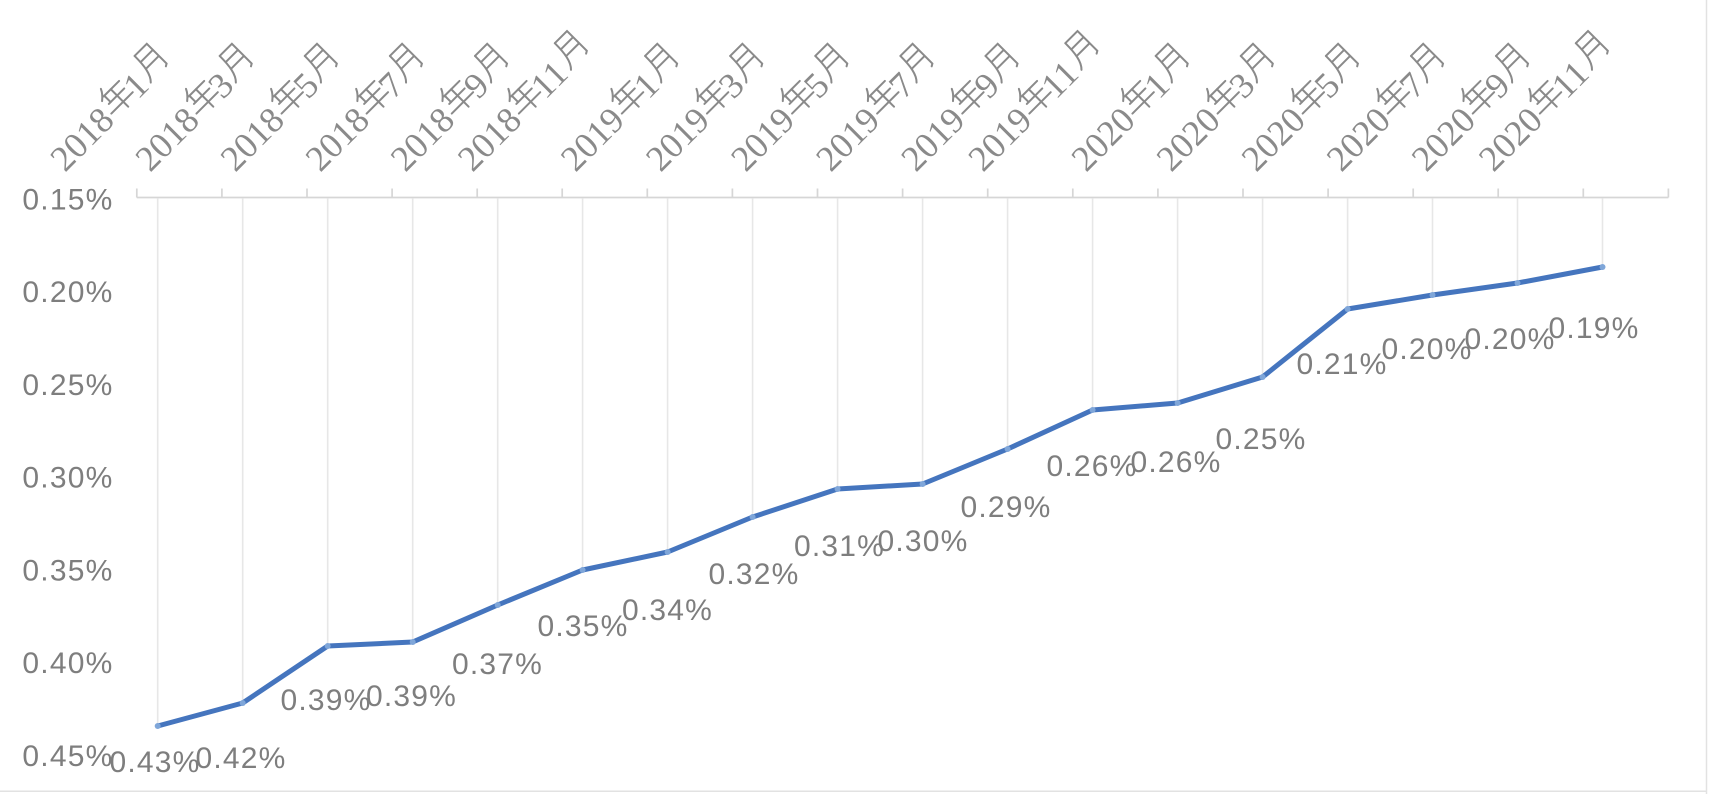  What do you see at coordinates (67, 756) in the screenshot?
I see `svg-text: 0.45%` at bounding box center [67, 756].